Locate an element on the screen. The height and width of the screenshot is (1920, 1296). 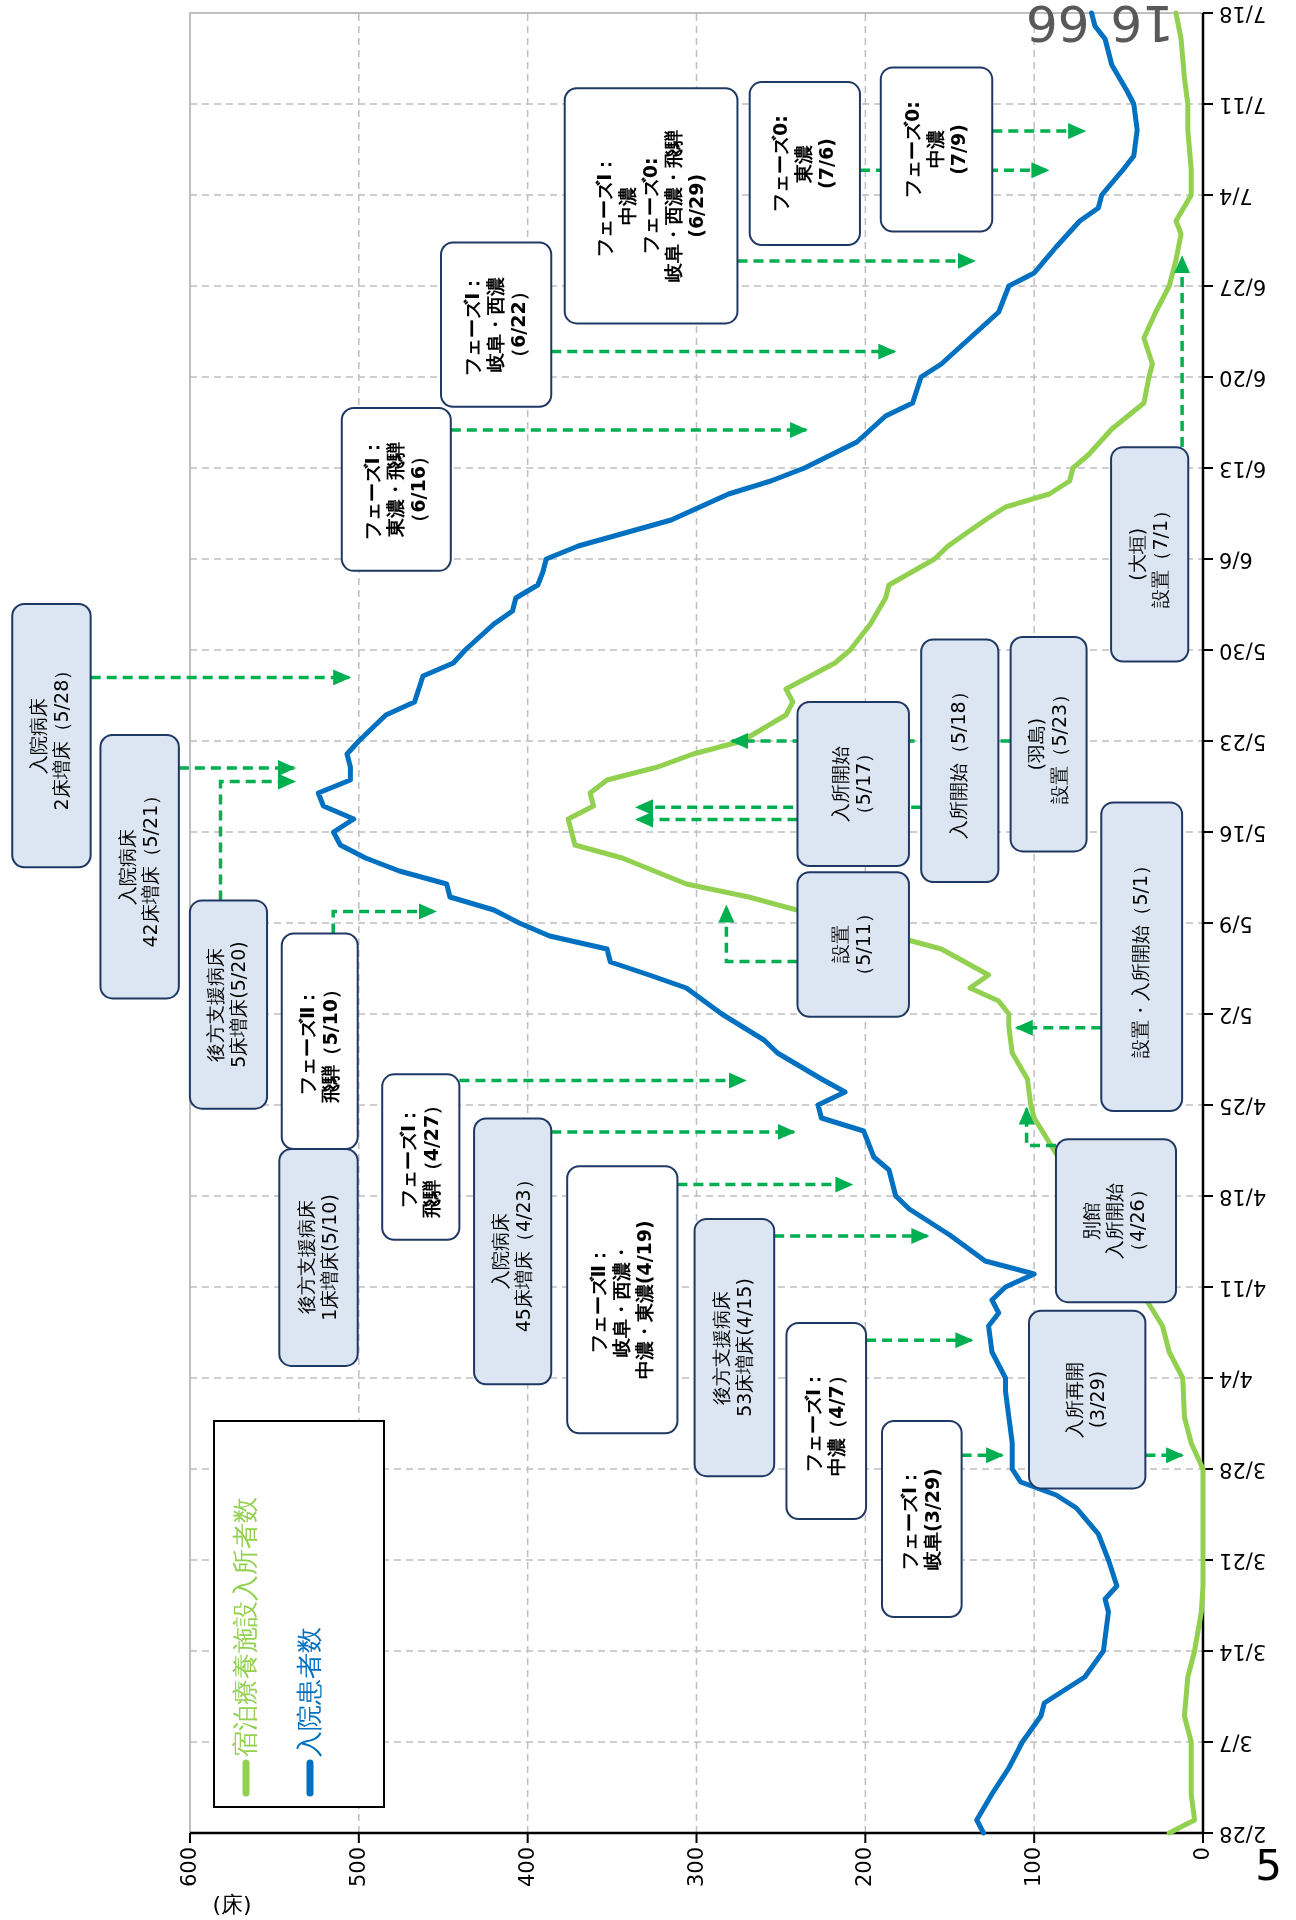
text: 宿泊療養施設入所者数 is located at coordinates (244, 1627).